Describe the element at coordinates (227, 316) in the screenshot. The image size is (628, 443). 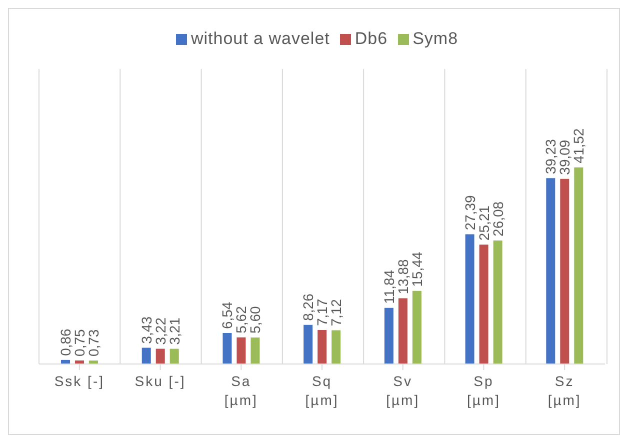
I see `data-label: 6,54` at that location.